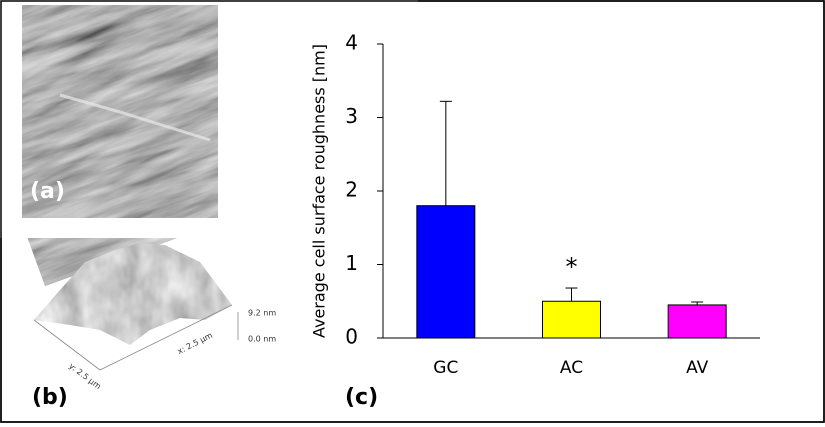  I want to click on z-max-label: 9.2 nm, so click(262, 313).